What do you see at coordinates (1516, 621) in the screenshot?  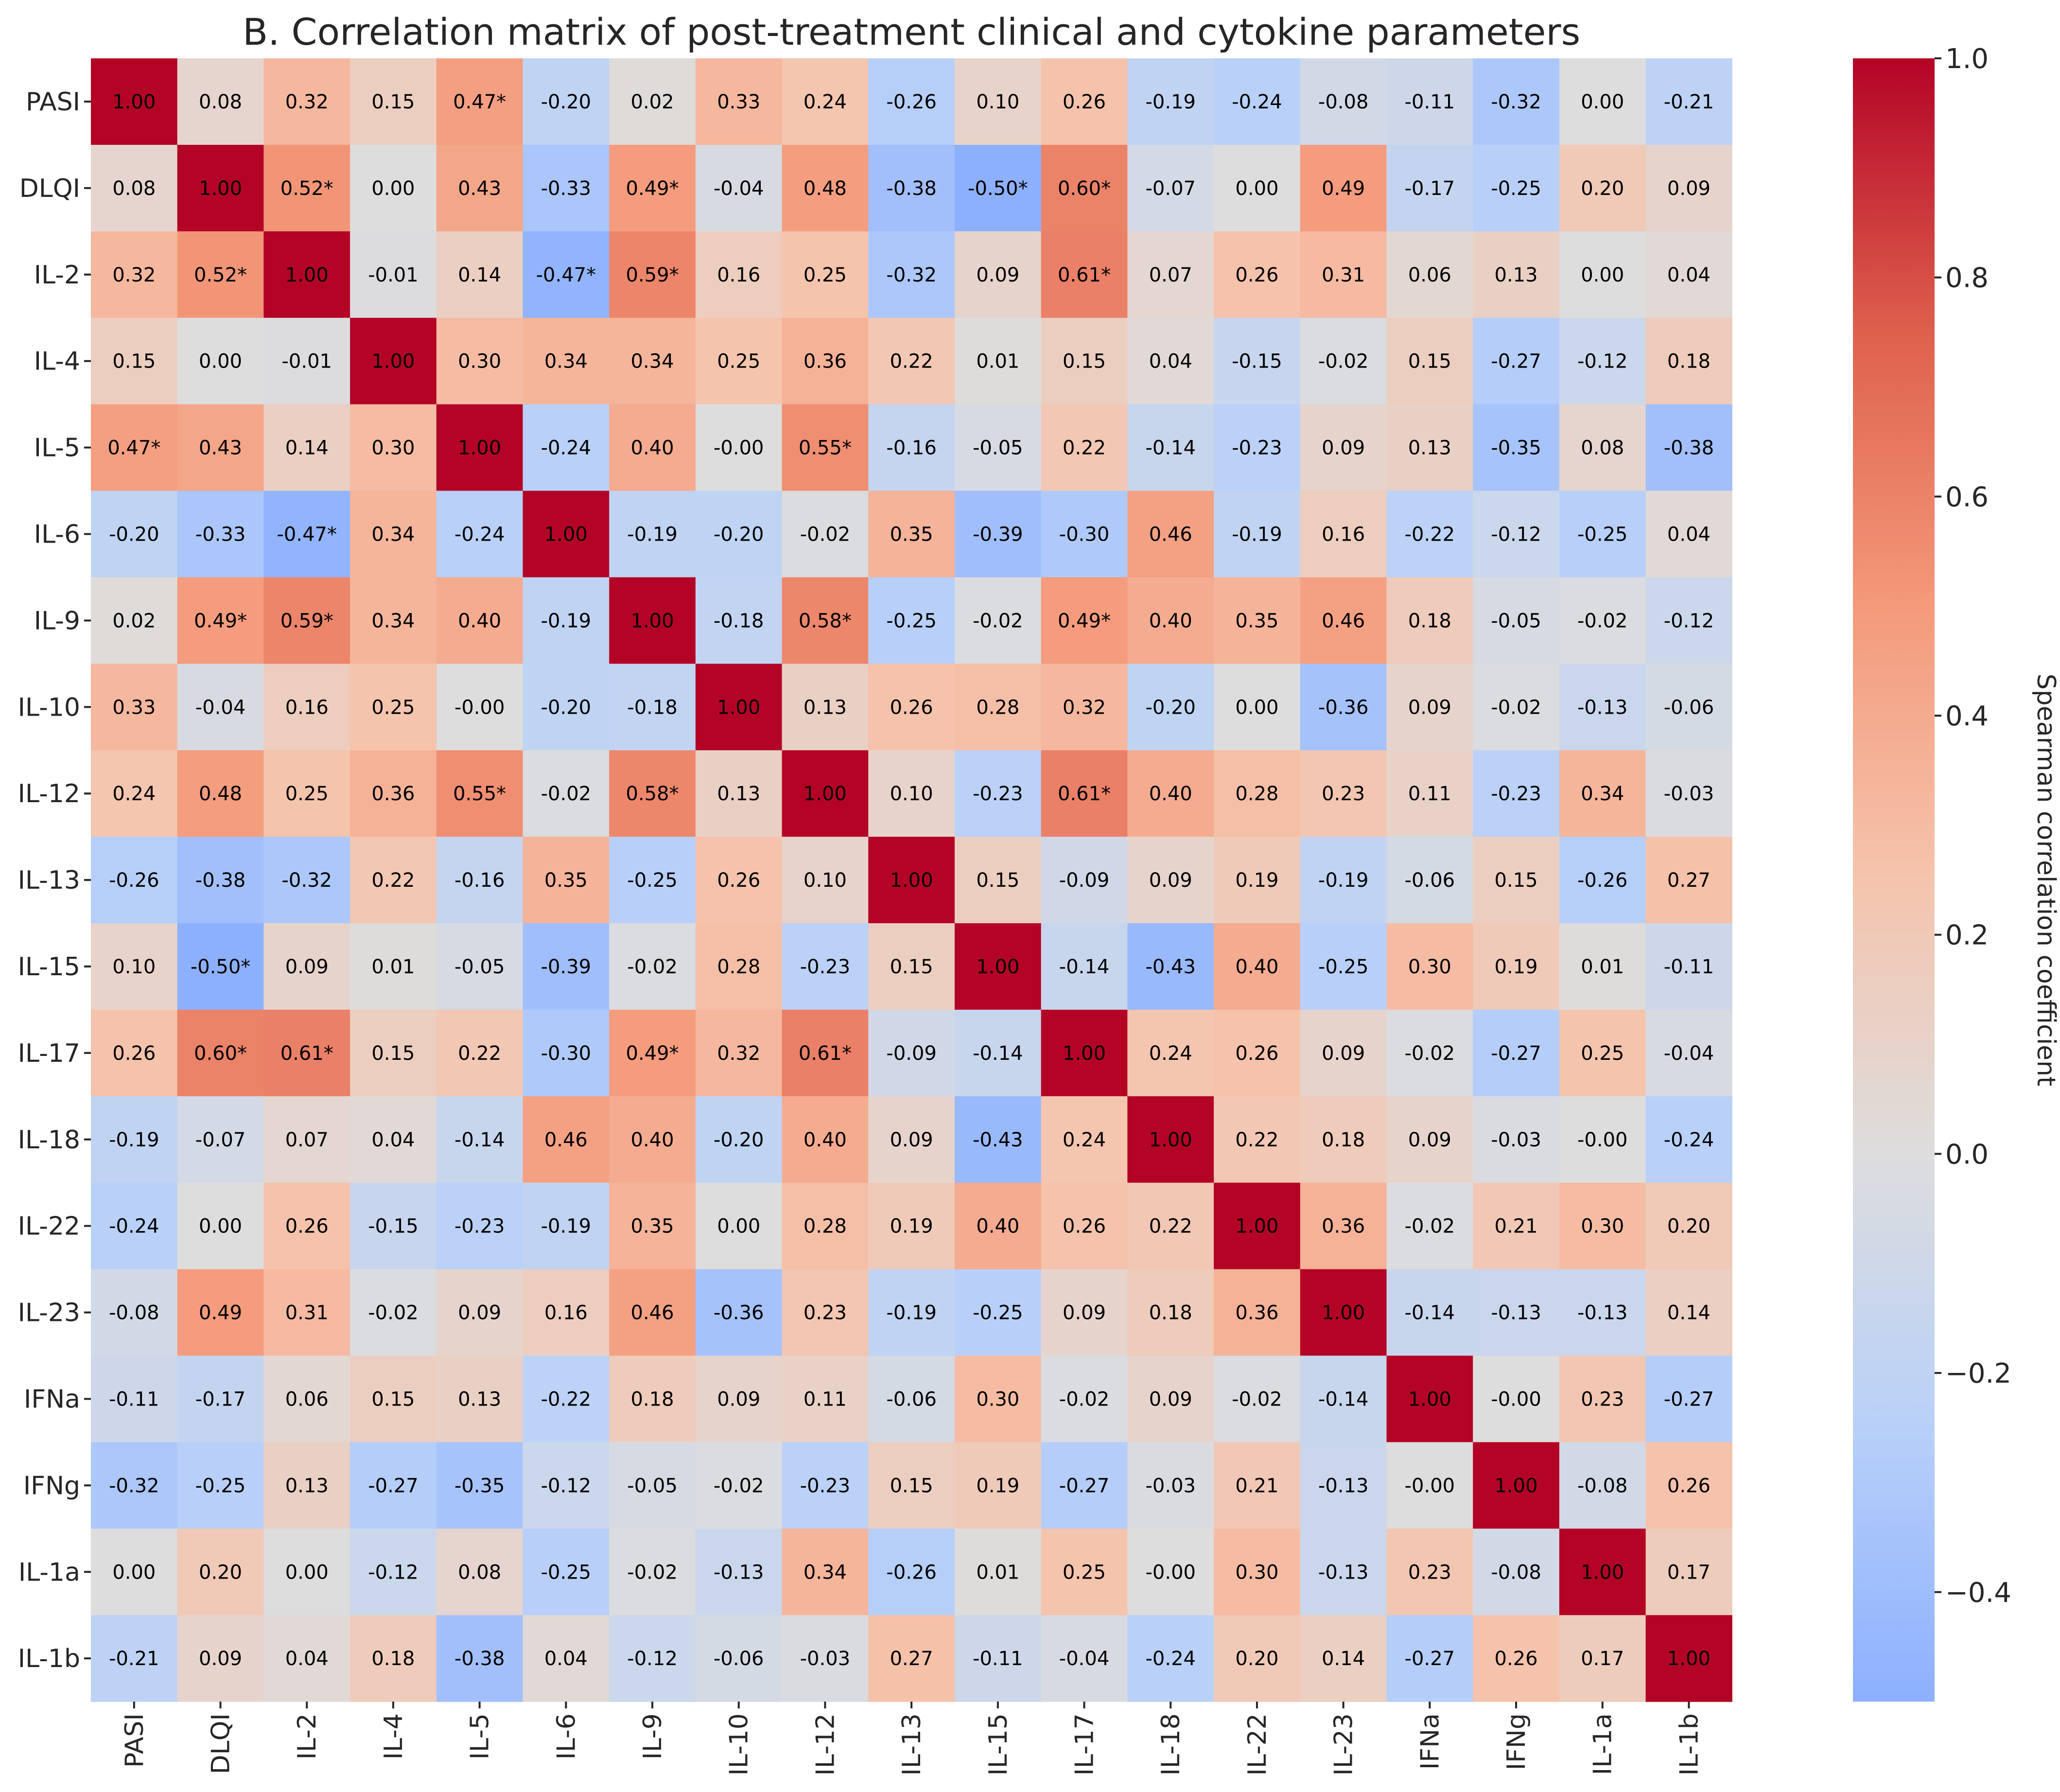 I see `cell-value-label: -0.05` at bounding box center [1516, 621].